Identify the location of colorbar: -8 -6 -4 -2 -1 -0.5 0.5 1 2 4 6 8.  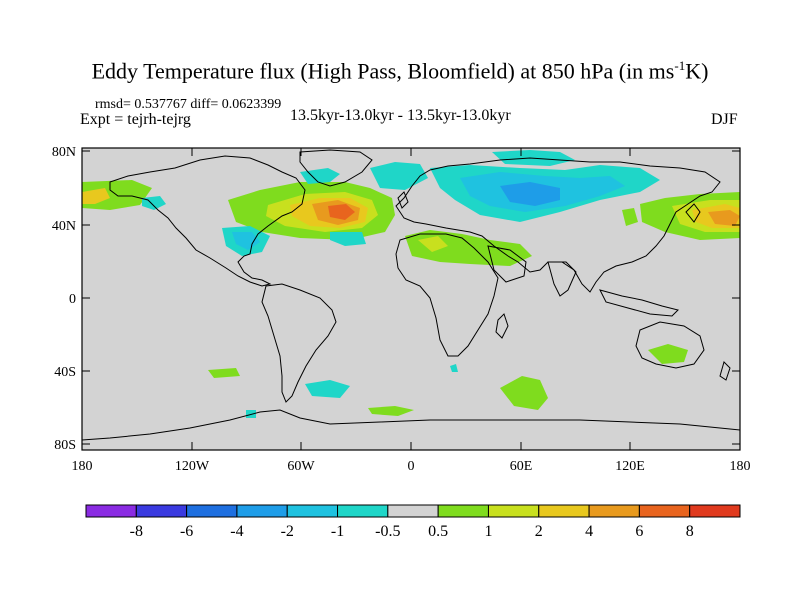
(413, 522).